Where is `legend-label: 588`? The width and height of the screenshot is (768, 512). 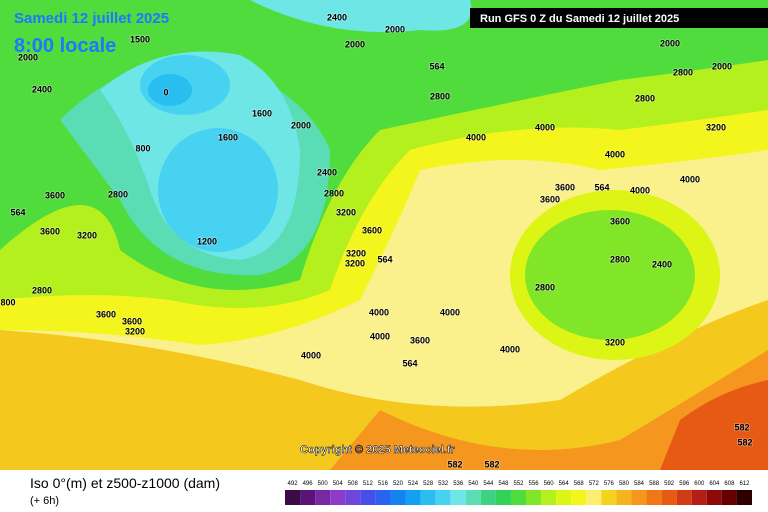
legend-label: 588 is located at coordinates (654, 484).